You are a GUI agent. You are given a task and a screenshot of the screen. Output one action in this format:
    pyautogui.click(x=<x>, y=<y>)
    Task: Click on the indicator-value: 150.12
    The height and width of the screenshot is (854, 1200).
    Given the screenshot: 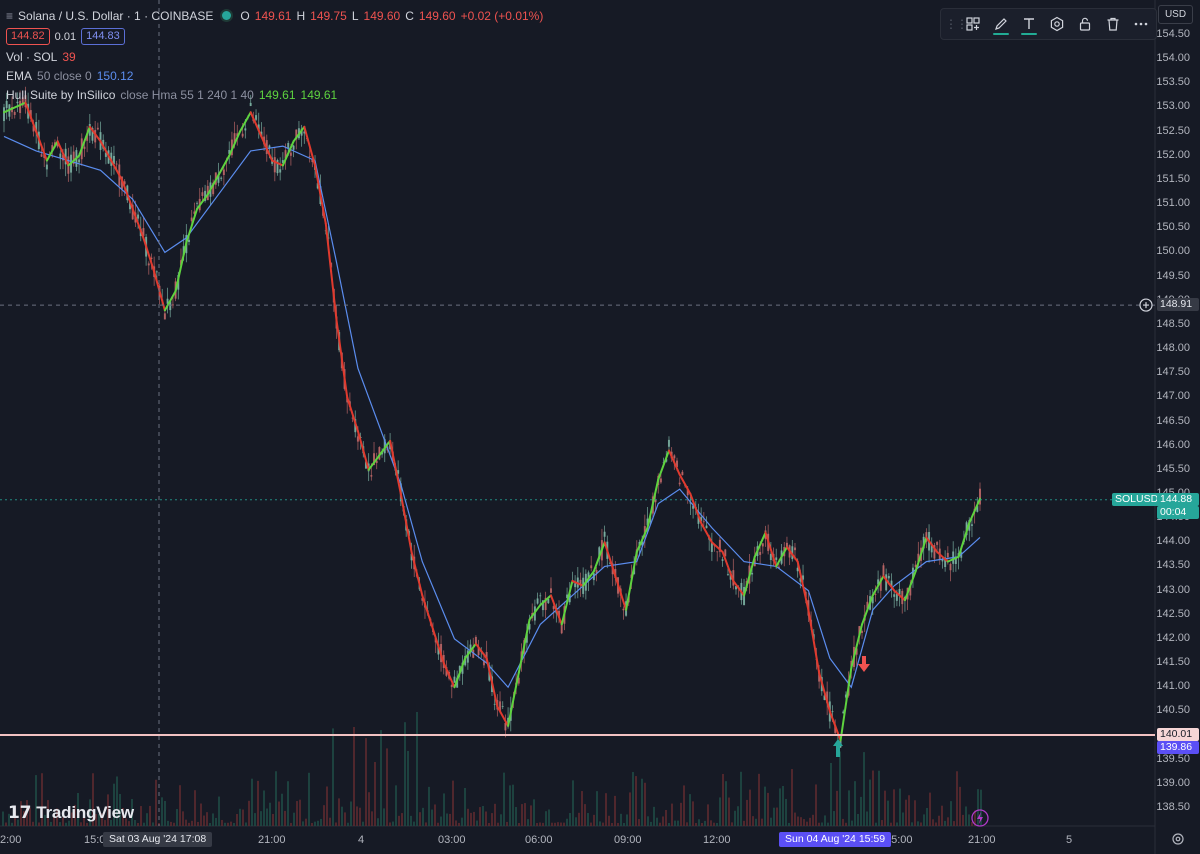 What is the action you would take?
    pyautogui.click(x=115, y=75)
    